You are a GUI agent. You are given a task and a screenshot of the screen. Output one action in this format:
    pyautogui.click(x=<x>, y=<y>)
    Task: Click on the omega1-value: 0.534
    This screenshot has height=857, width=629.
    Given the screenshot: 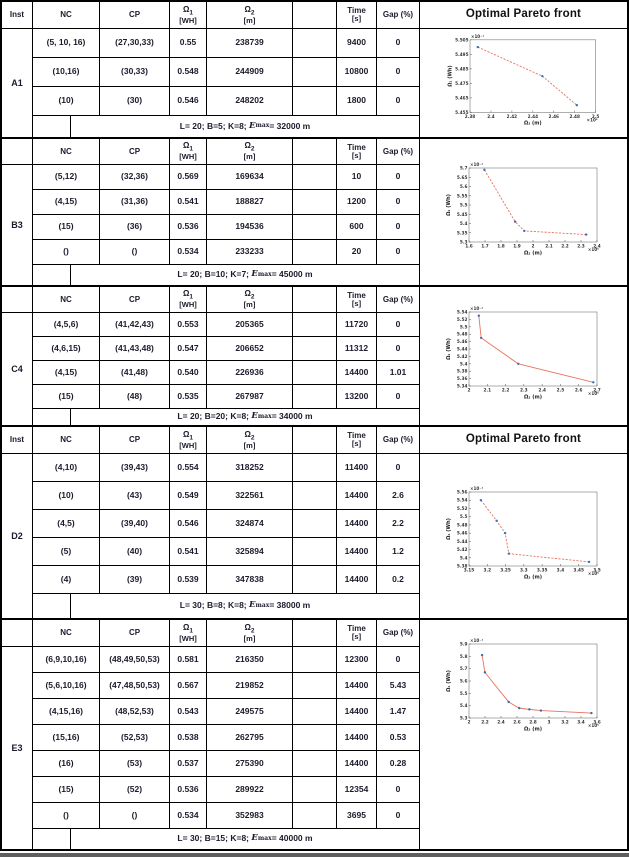 What is the action you would take?
    pyautogui.click(x=188, y=251)
    